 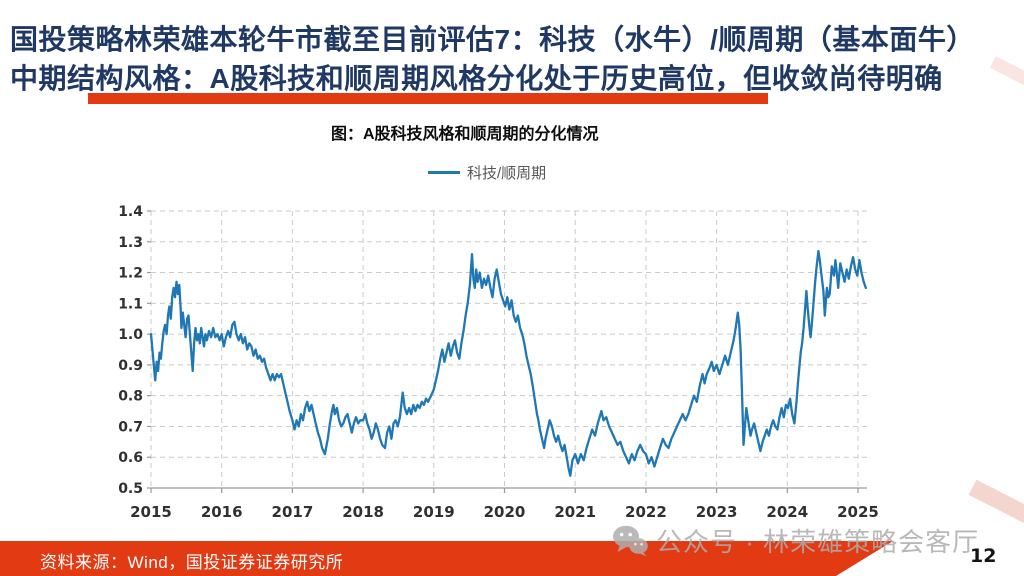 What do you see at coordinates (465, 134) in the screenshot?
I see `chart-title: 图：A股科技风格和顺周期的分化情况` at bounding box center [465, 134].